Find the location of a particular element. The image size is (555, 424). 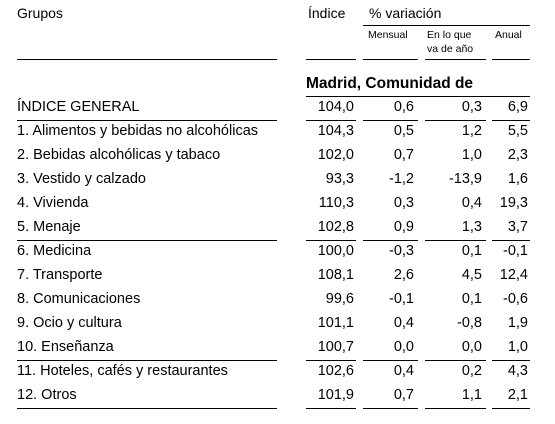

cell-annual: -0,1 is located at coordinates (515, 251).